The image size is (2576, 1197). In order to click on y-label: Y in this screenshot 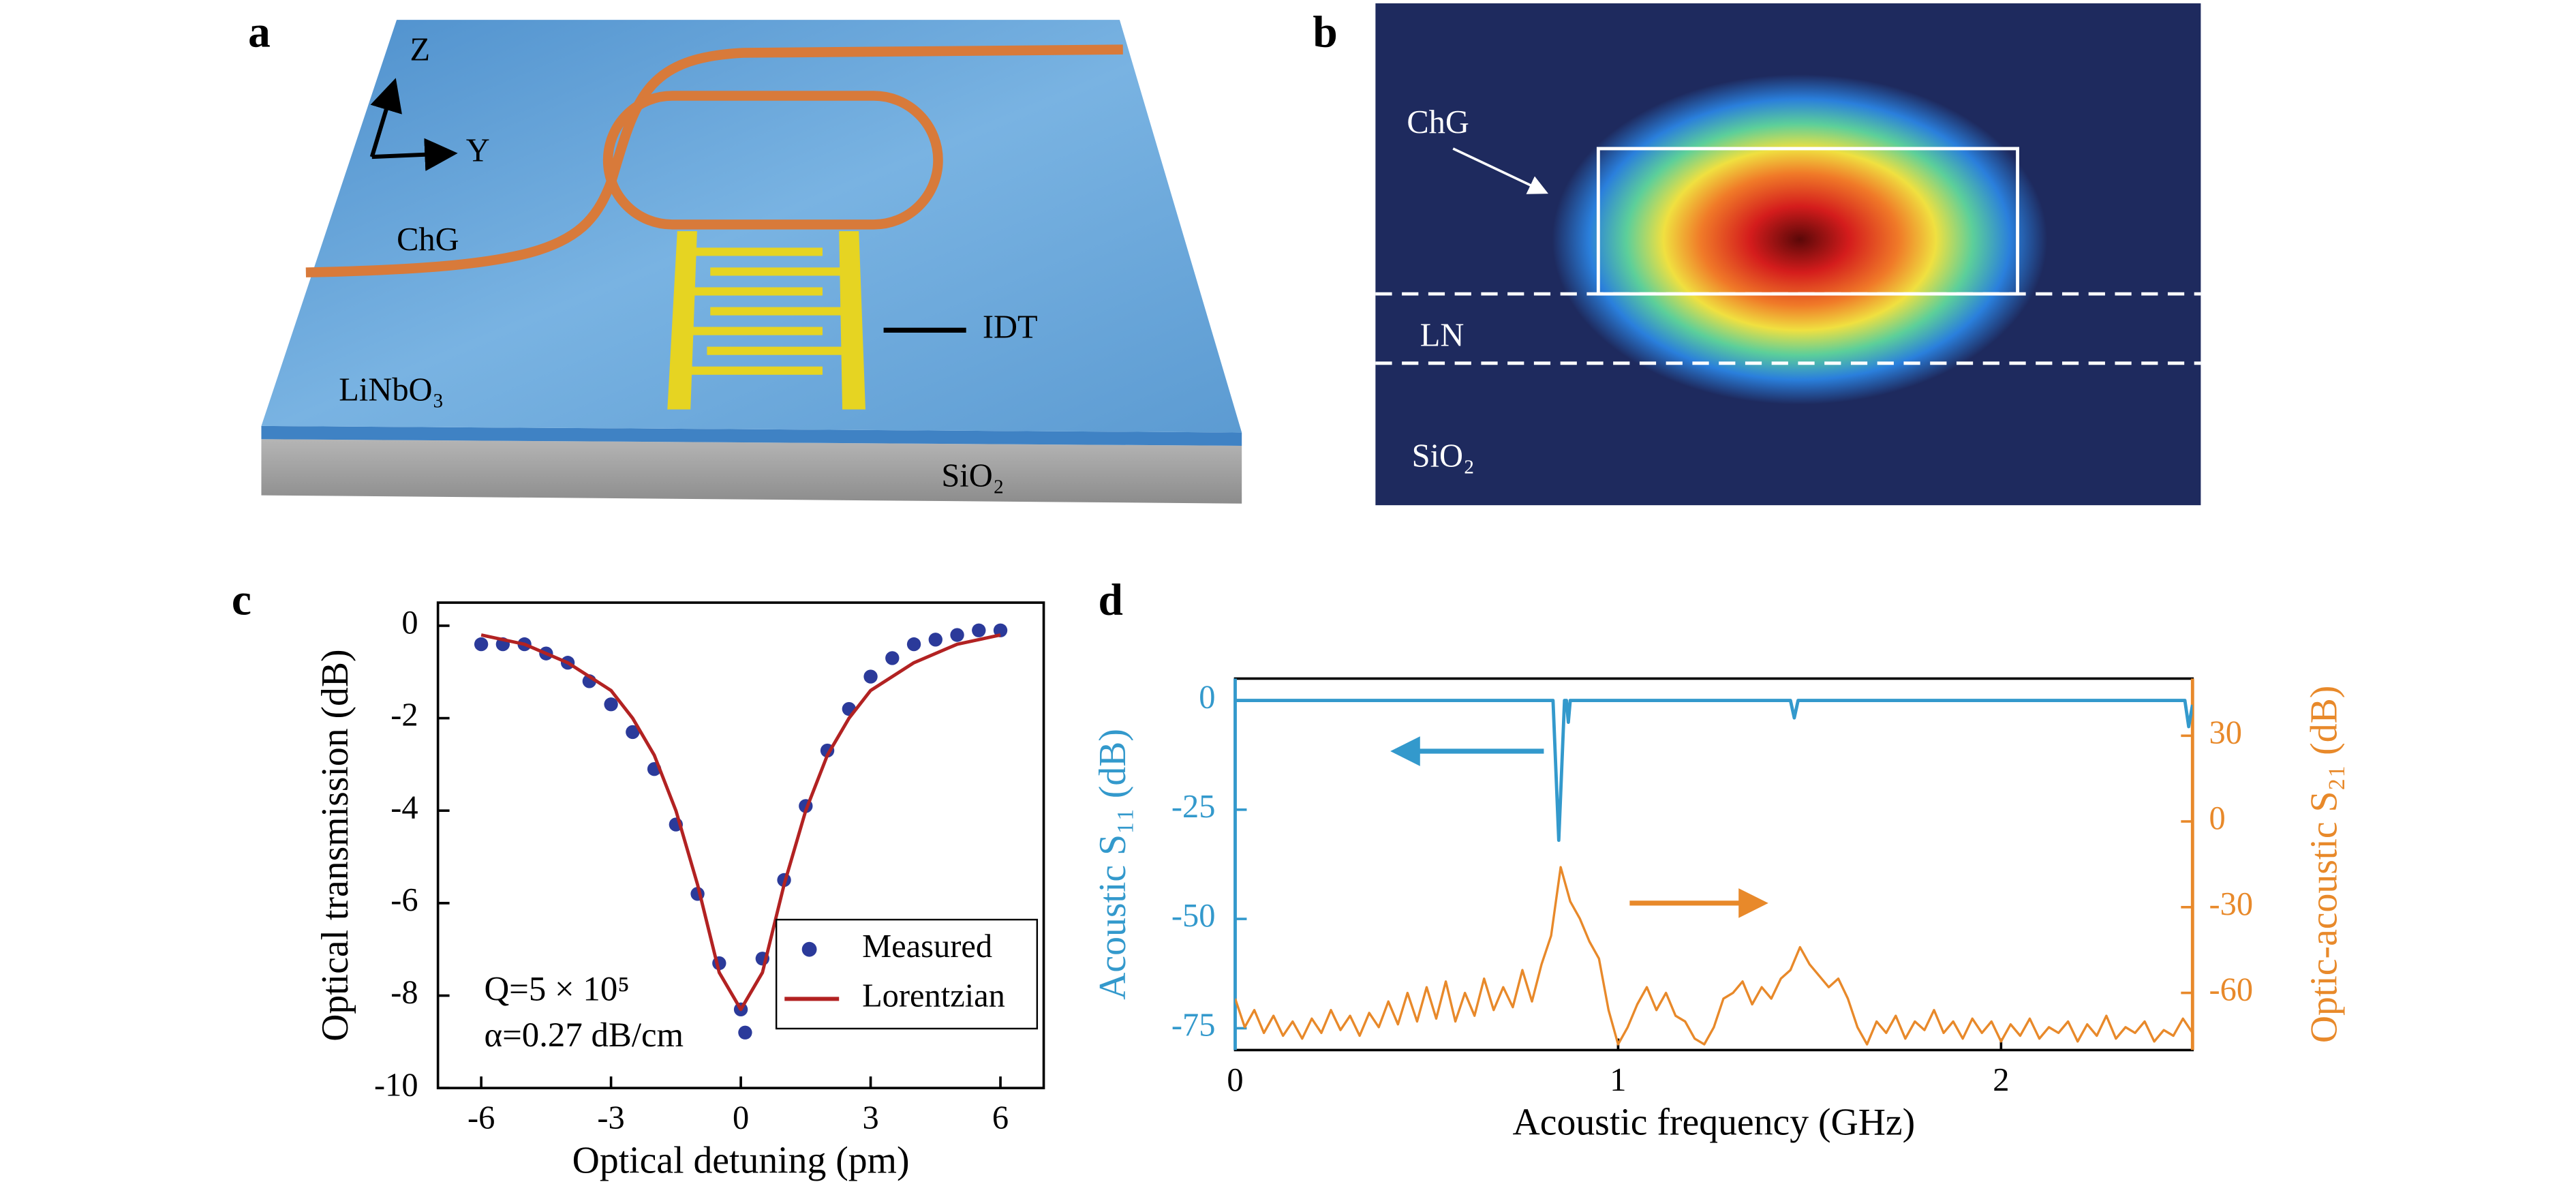, I will do `click(478, 150)`.